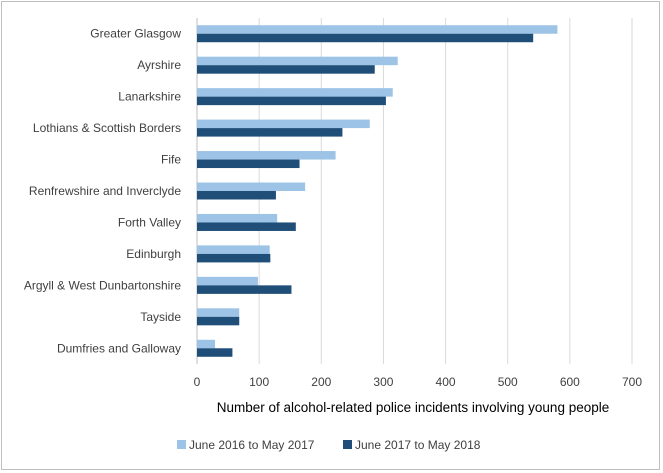  Describe the element at coordinates (107, 128) in the screenshot. I see `category-label: Lothians & Scottish Borders` at that location.